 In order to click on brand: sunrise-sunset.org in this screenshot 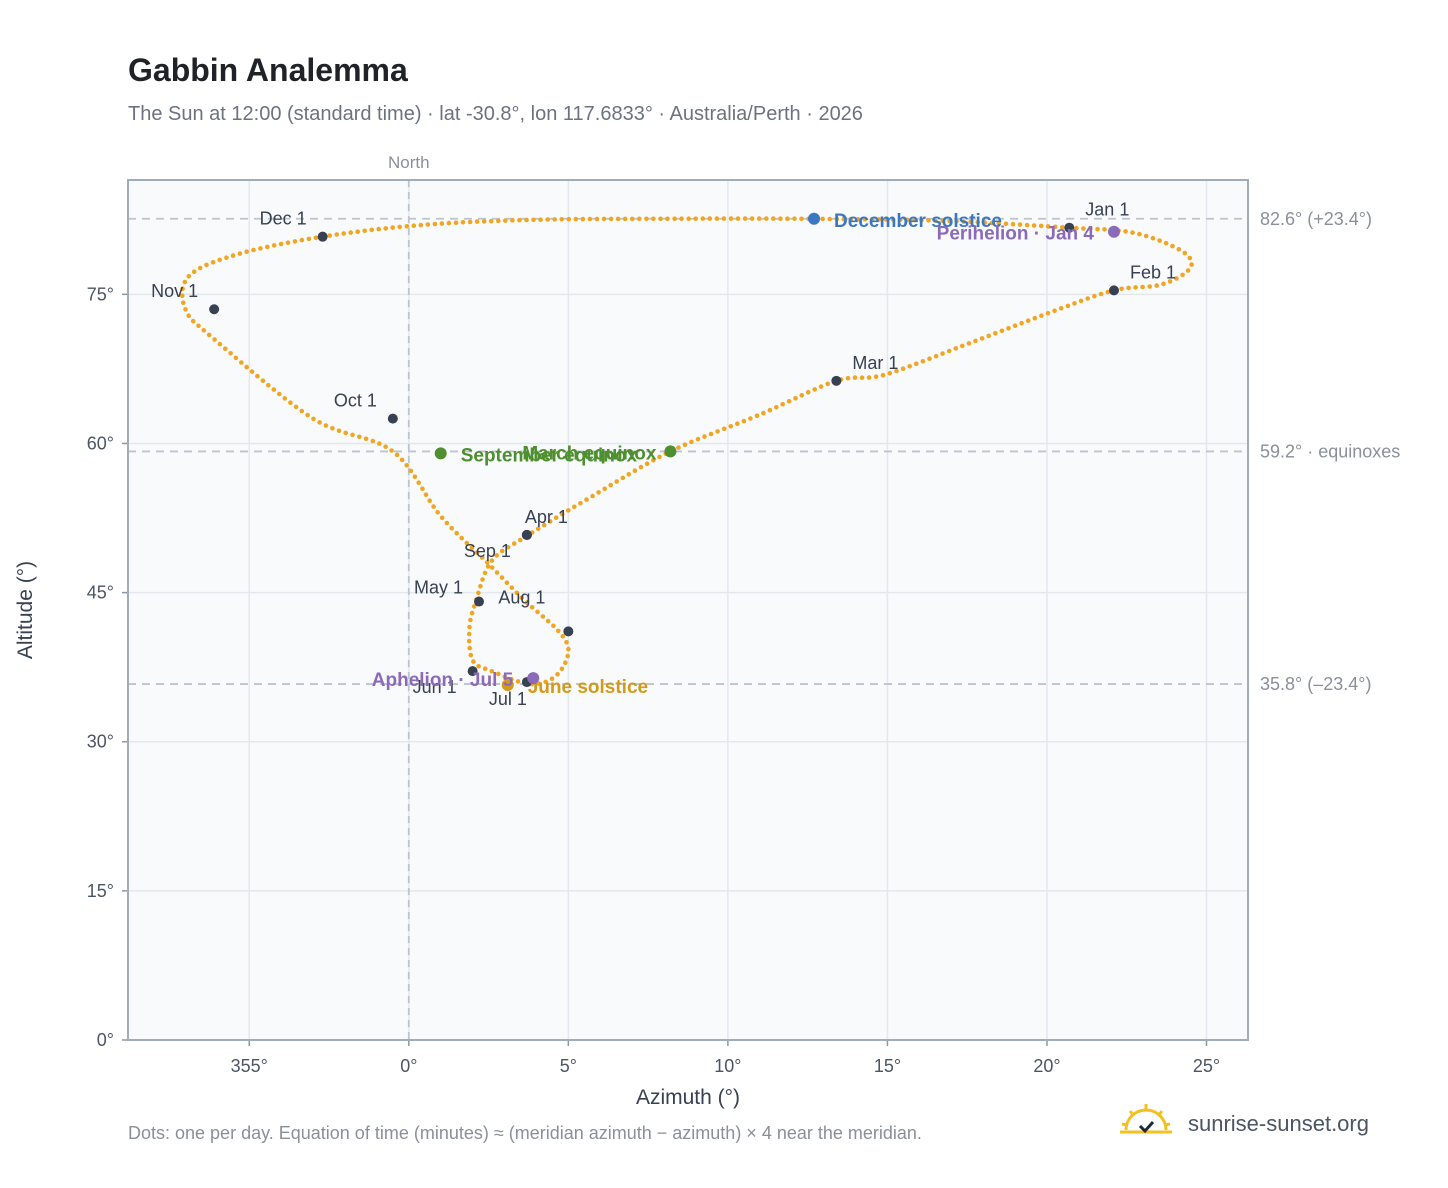, I will do `click(1244, 1124)`.